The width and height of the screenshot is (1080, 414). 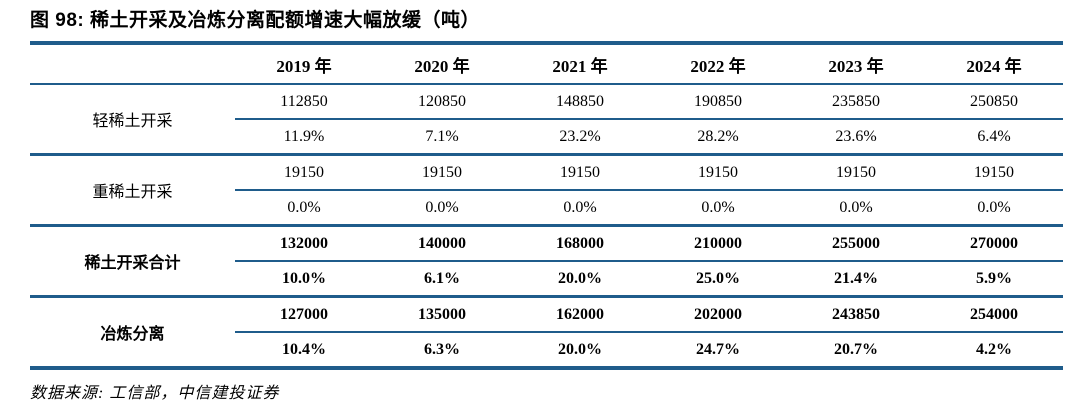 What do you see at coordinates (304, 243) in the screenshot?
I see `table-cell: 132000` at bounding box center [304, 243].